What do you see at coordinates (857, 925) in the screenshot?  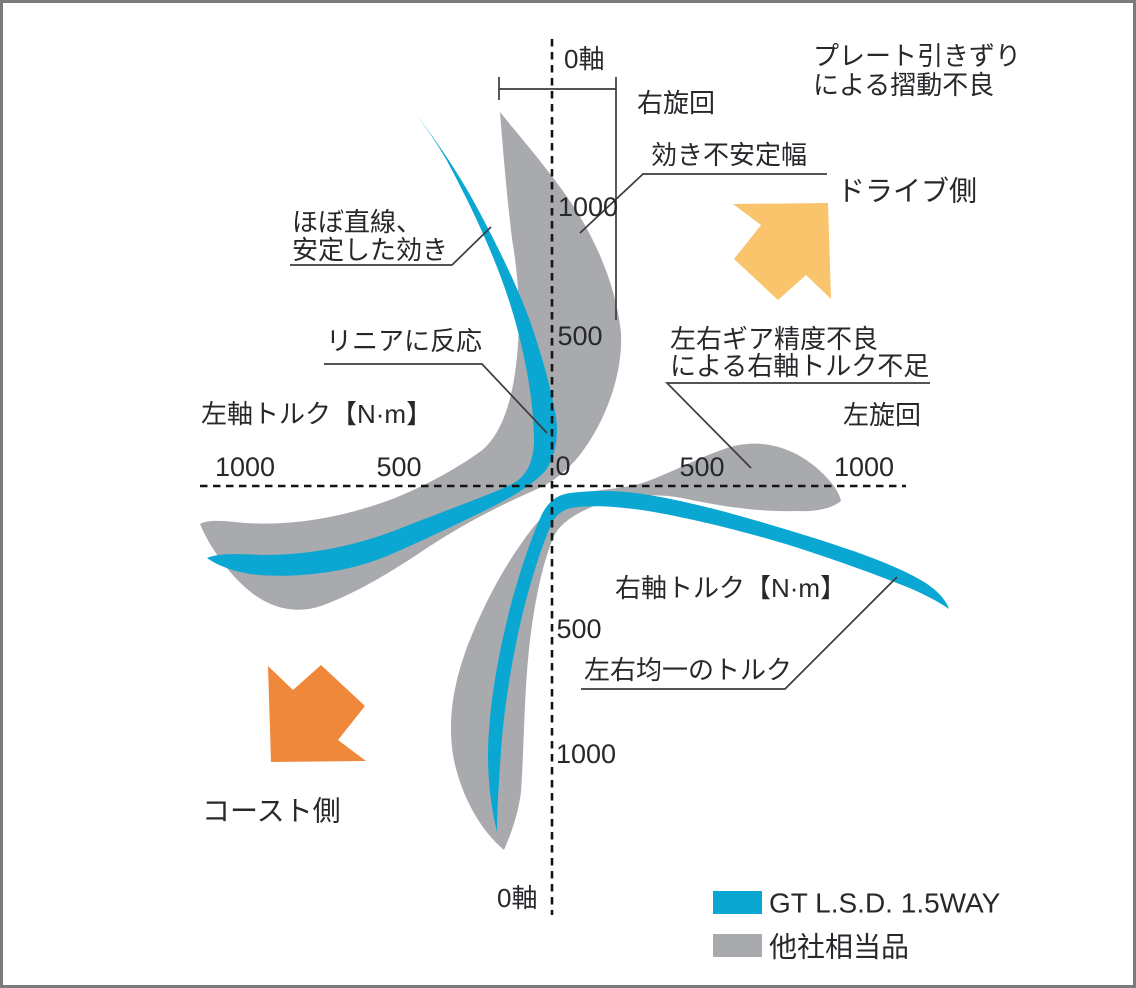 I see `legend: GT L.S.D. 1.5WAY 他社相当品` at bounding box center [857, 925].